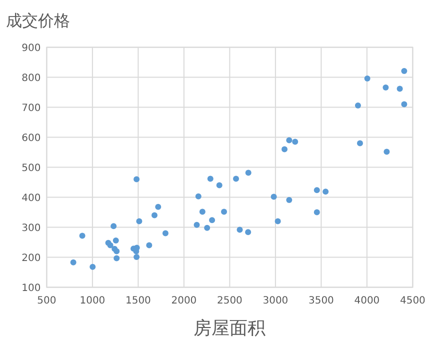  I want to click on x-tick-label: 3500, so click(321, 300).